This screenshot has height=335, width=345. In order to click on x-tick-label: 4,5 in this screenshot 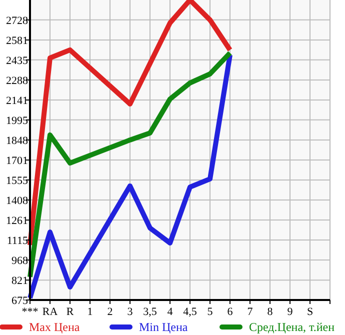, I will do `click(190, 312)`.